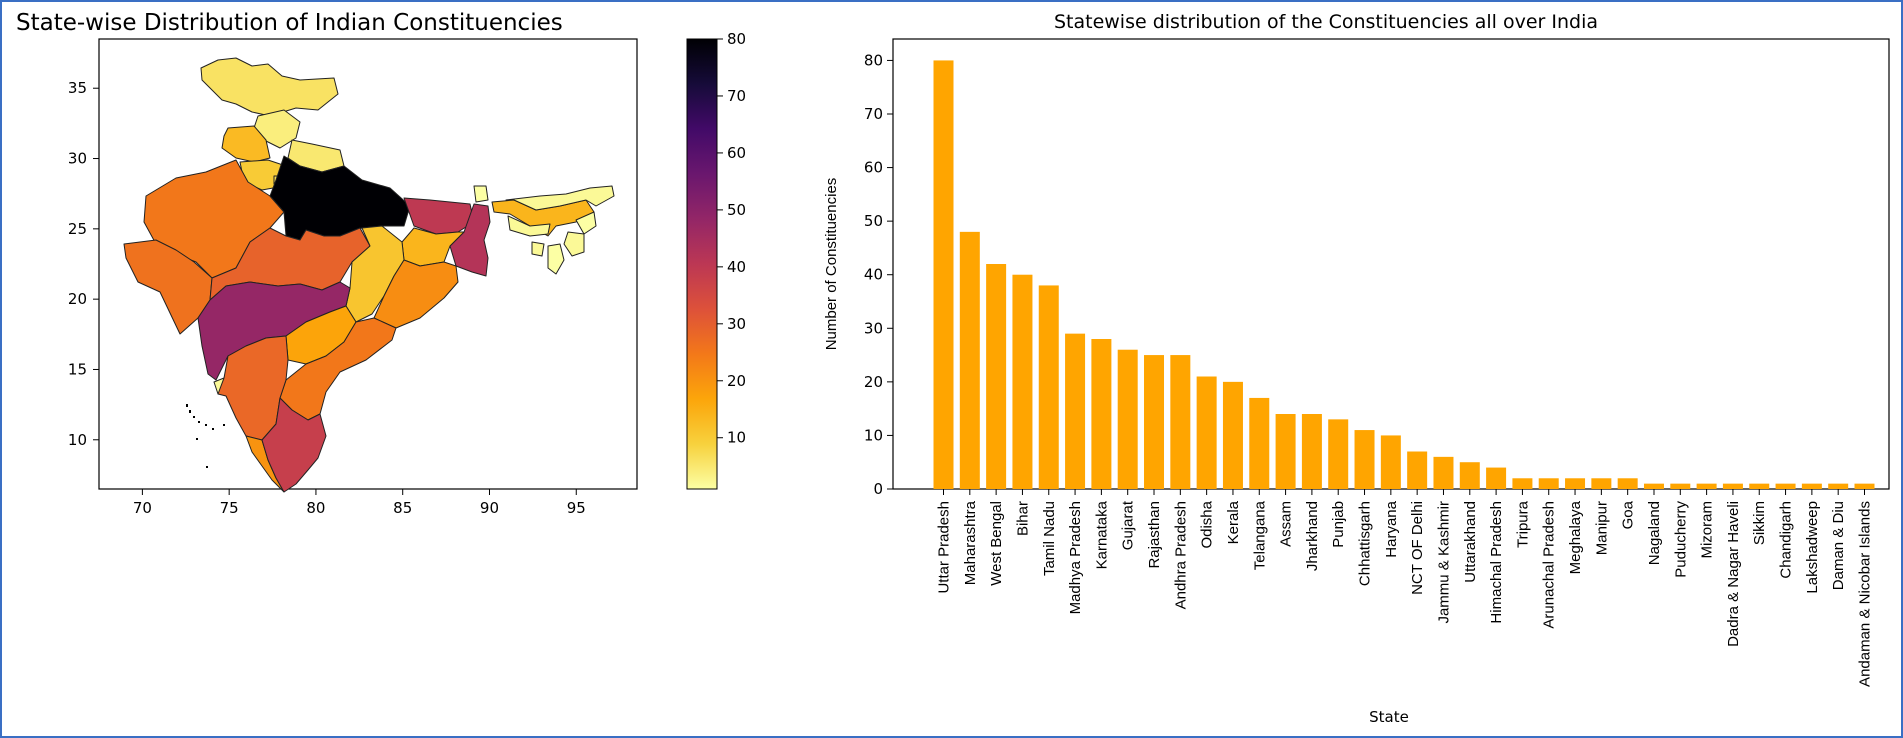  I want to click on region-manipur, so click(574, 244).